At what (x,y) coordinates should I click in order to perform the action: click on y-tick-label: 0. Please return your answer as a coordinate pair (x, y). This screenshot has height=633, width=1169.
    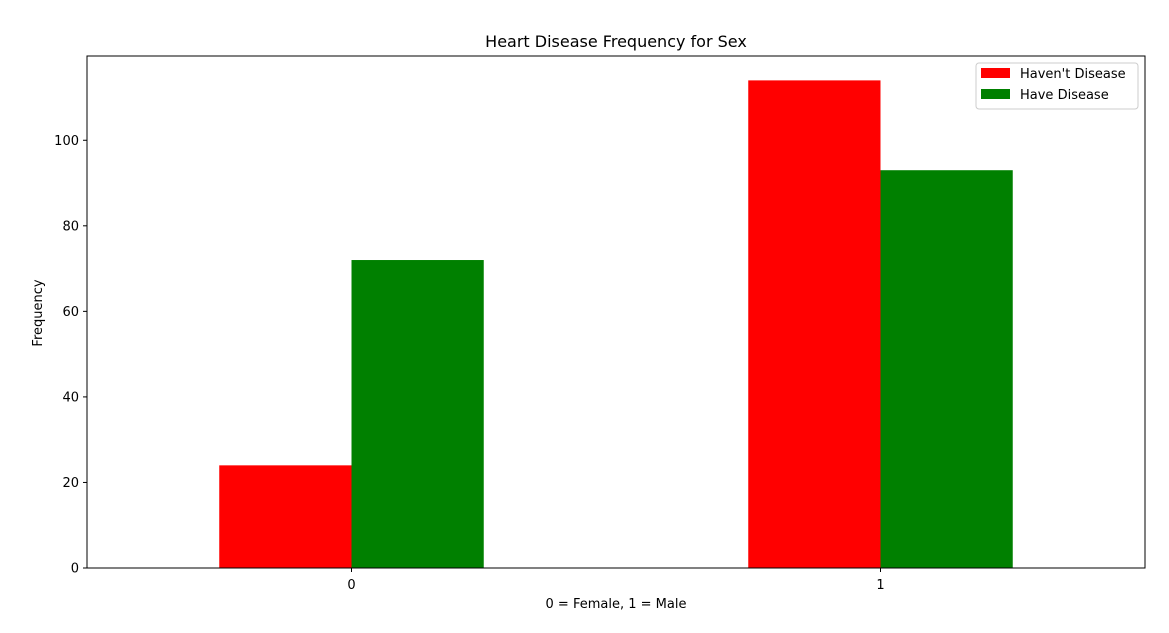
    Looking at the image, I should click on (75, 569).